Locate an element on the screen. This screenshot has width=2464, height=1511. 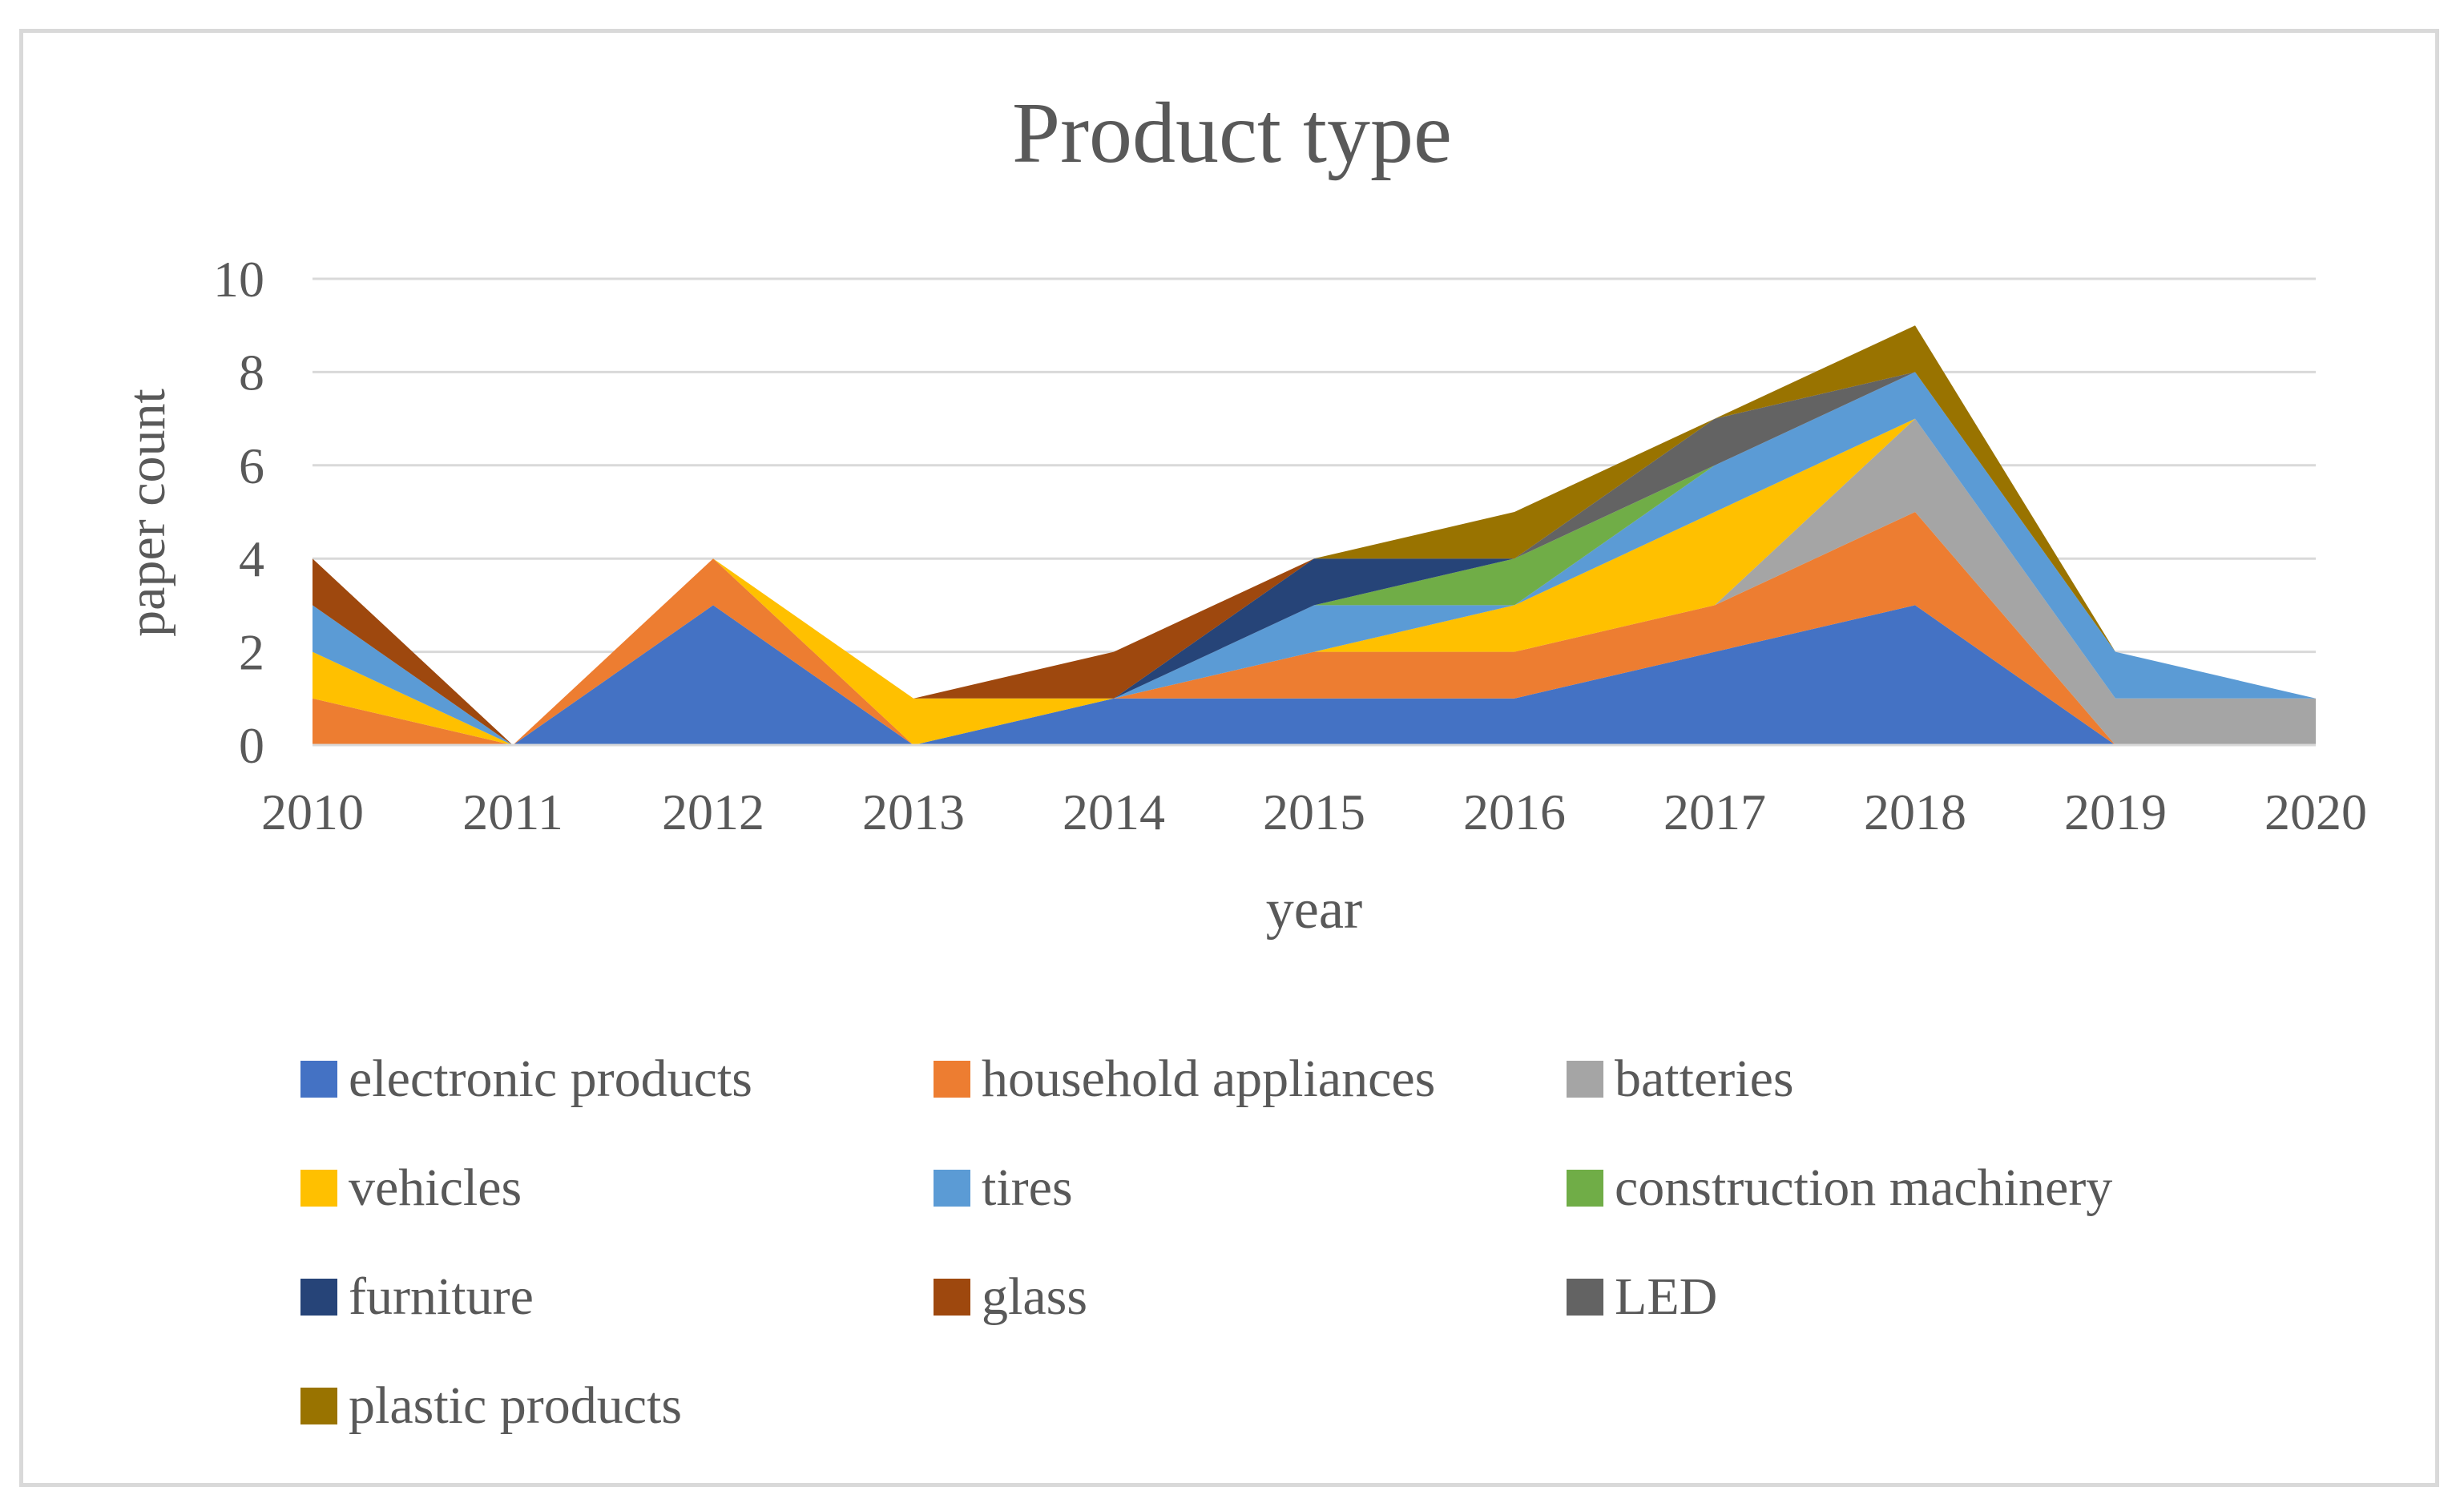
legend-label: batteries is located at coordinates (1705, 1079).